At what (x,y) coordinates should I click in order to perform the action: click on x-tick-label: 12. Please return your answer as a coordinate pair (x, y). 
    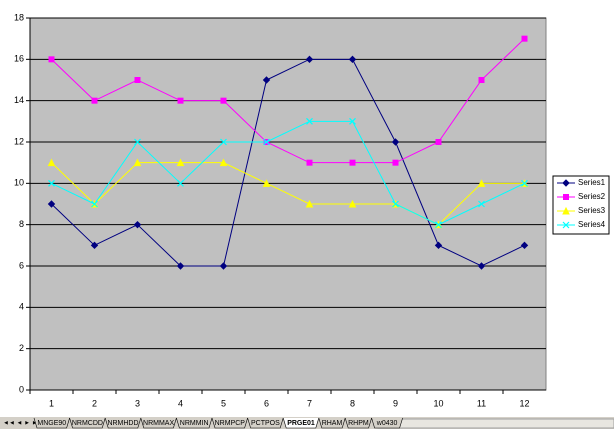
    Looking at the image, I should click on (524, 403).